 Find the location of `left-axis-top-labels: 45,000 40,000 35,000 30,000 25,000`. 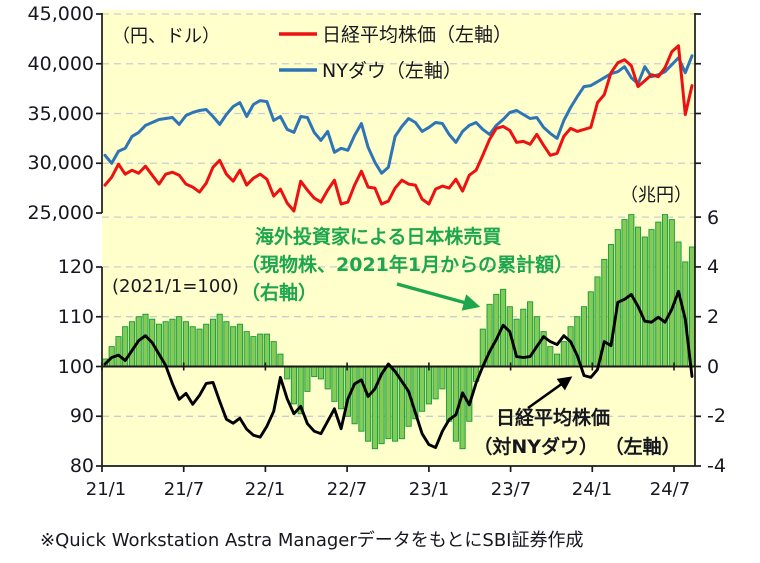

left-axis-top-labels: 45,000 40,000 35,000 30,000 25,000 is located at coordinates (61, 113).